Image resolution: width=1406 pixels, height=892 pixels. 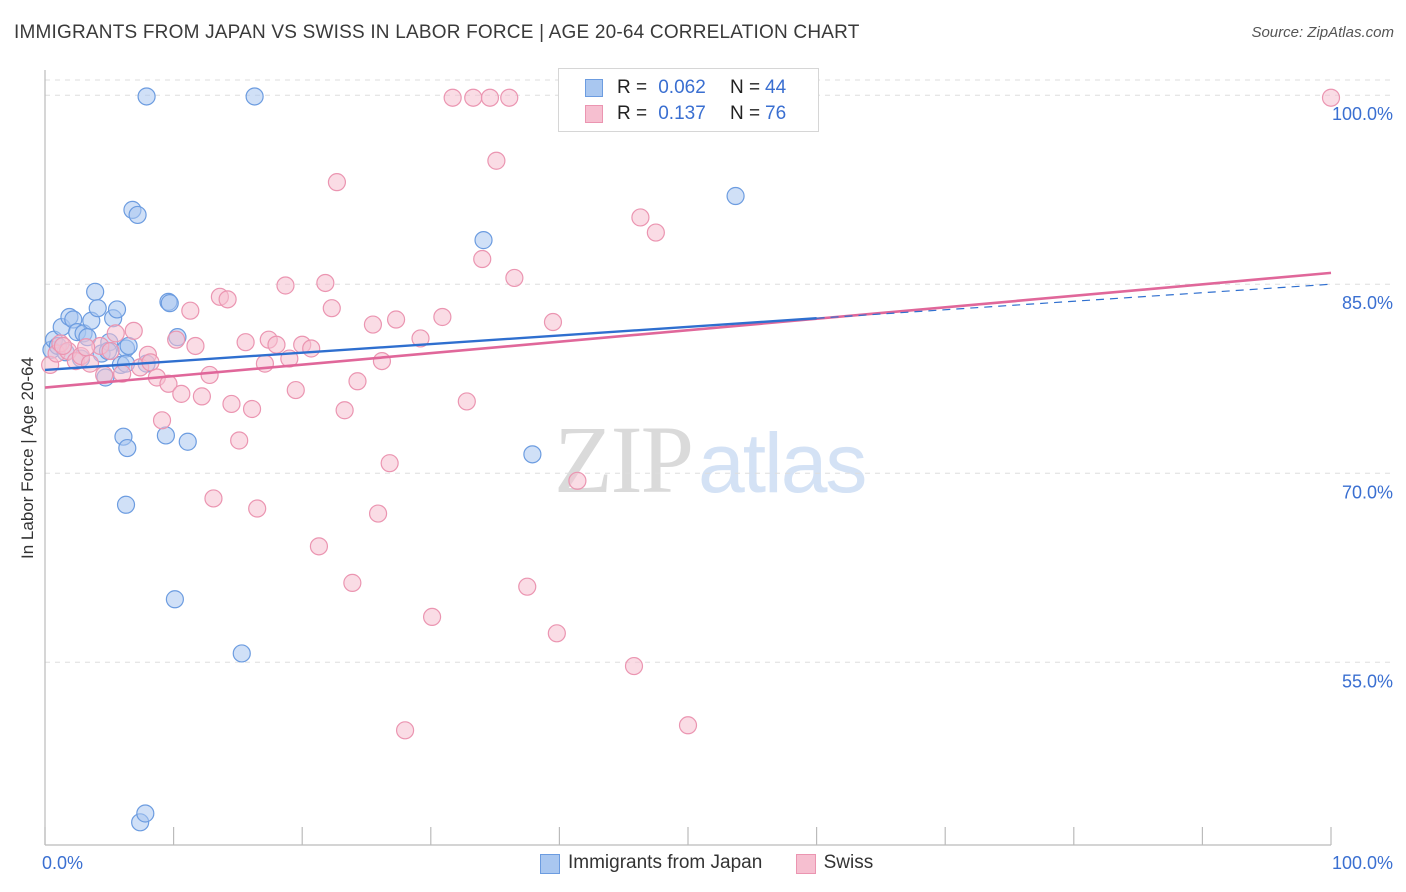 I want to click on x-tick-label-min: 0.0%, so click(x=62, y=863).